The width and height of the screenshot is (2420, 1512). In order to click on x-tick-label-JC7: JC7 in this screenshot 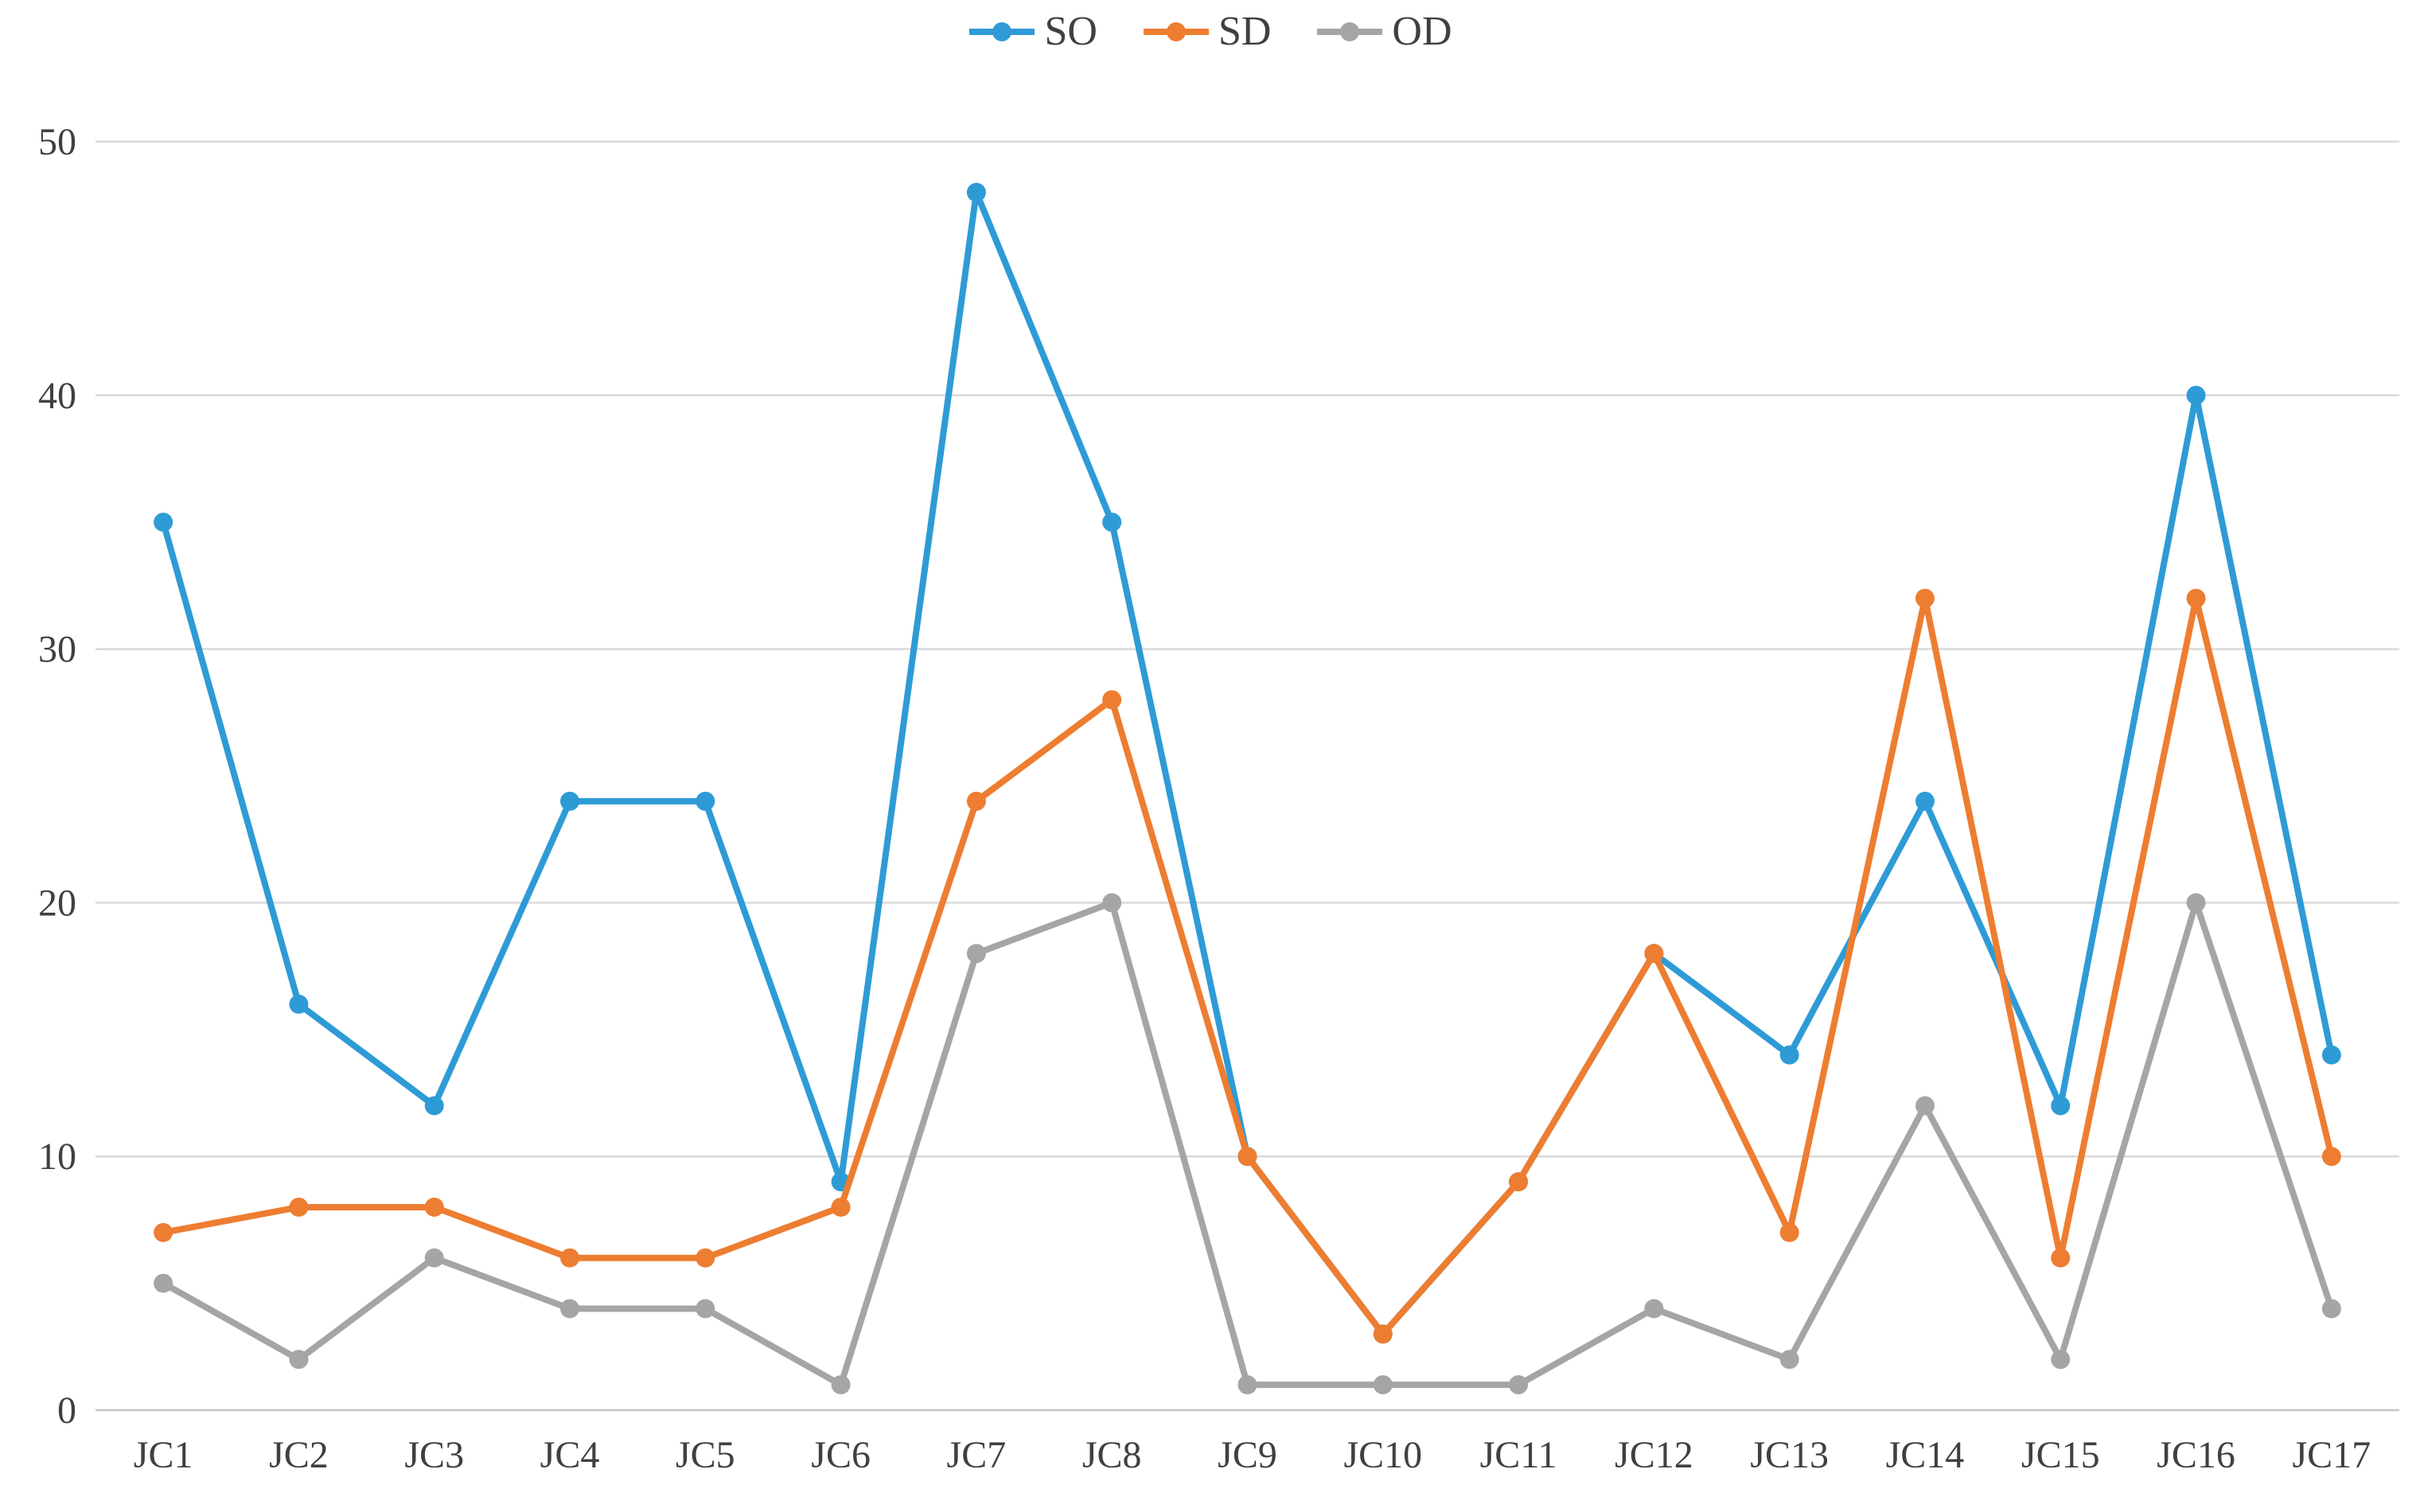, I will do `click(977, 1455)`.